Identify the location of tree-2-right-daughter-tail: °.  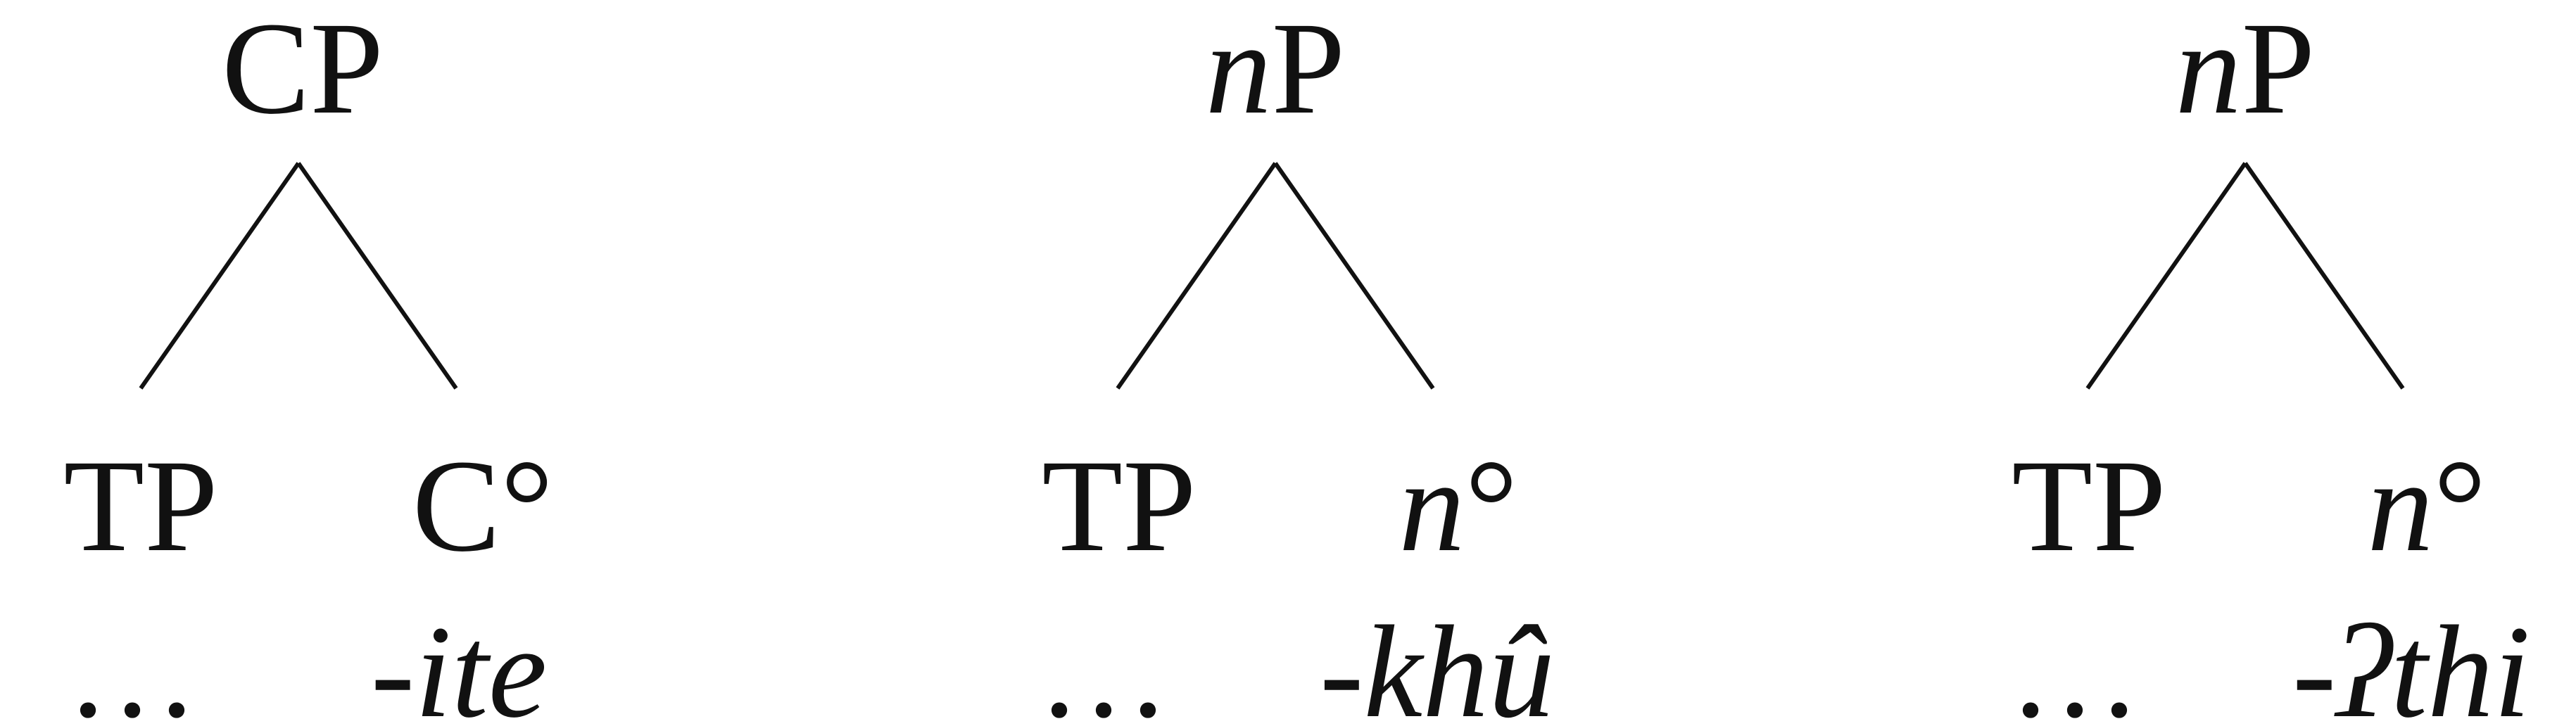
(1491, 505).